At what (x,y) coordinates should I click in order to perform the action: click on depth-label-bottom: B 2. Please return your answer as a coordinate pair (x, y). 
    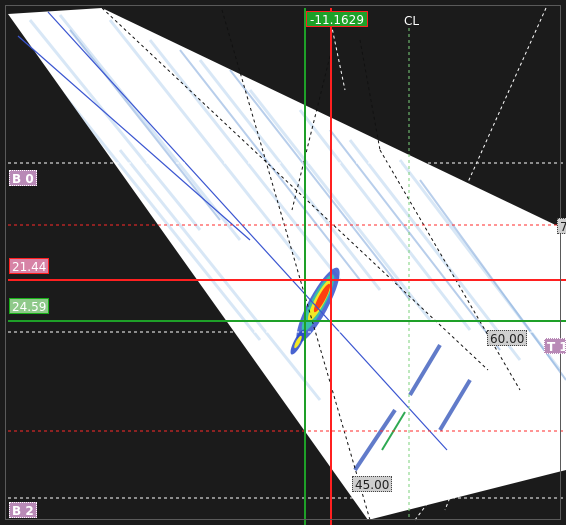
    Looking at the image, I should click on (23, 510).